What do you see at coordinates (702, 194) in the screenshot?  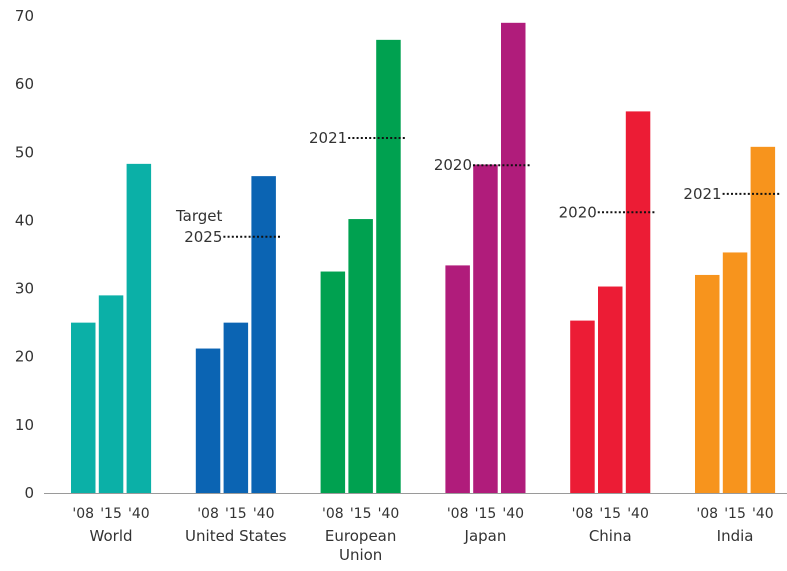 I see `annotation-india: 2021` at bounding box center [702, 194].